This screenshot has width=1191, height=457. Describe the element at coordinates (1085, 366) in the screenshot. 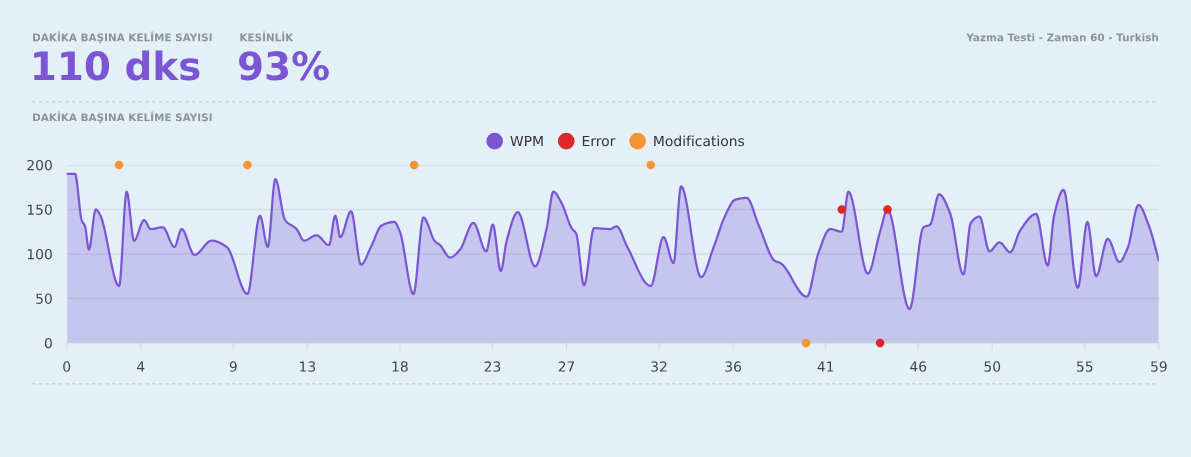

I see `x-tick-label: 55` at that location.